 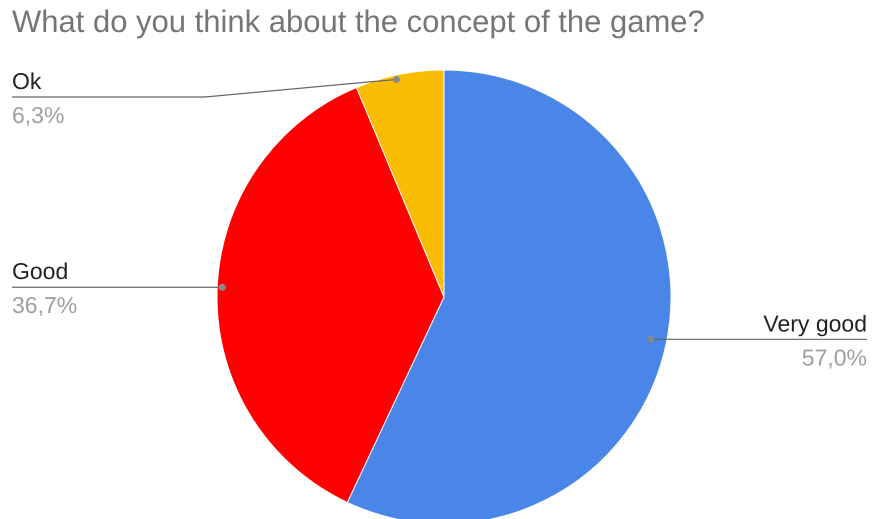 I want to click on slice-label: Very good, so click(x=815, y=323).